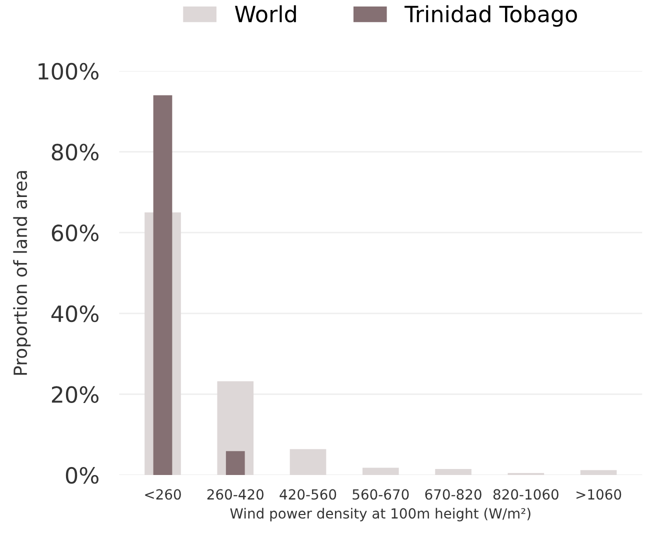 The height and width of the screenshot is (546, 662). I want to click on y-tick-label: 20%, so click(75, 394).